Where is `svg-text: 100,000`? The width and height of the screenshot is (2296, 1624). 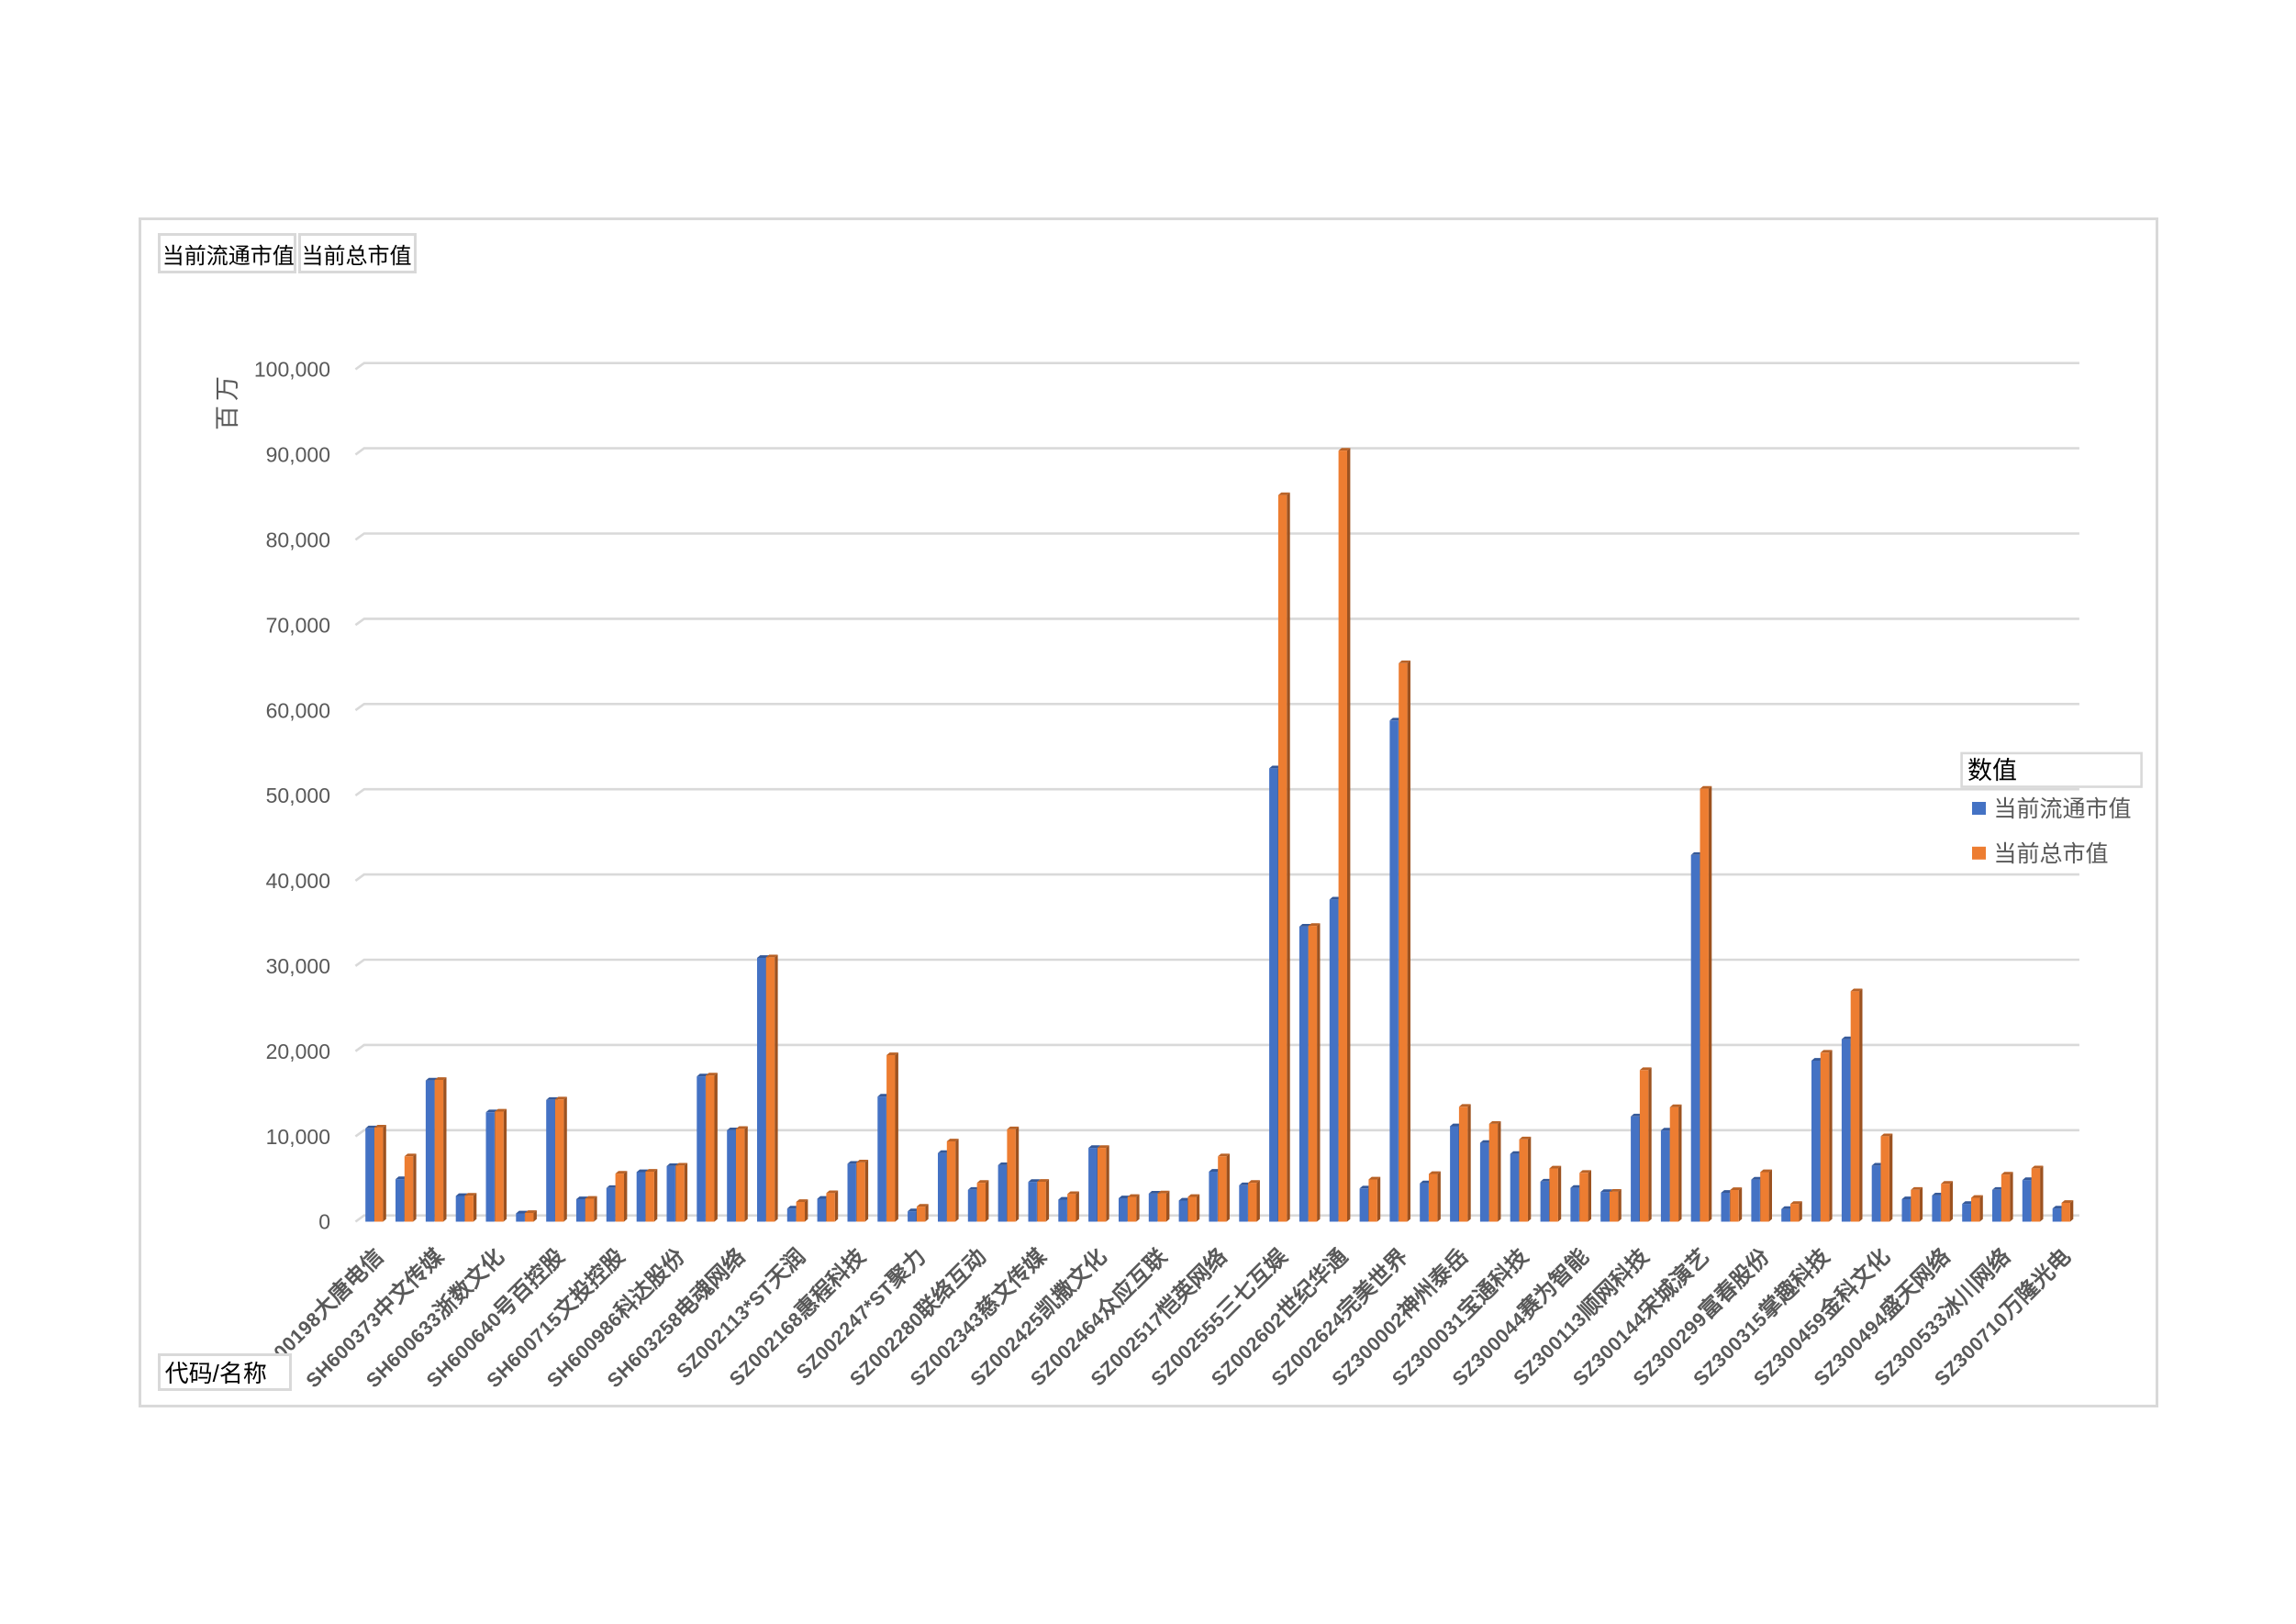 svg-text: 100,000 is located at coordinates (292, 370).